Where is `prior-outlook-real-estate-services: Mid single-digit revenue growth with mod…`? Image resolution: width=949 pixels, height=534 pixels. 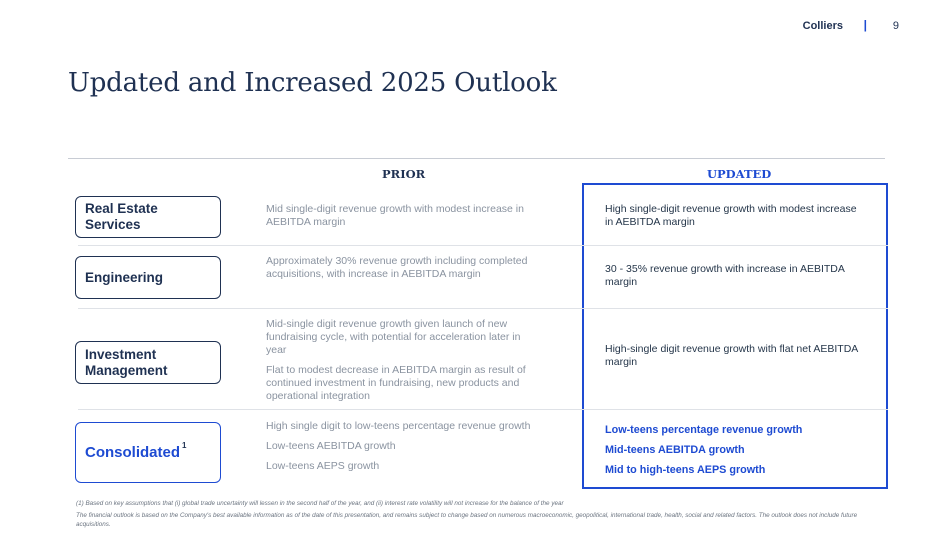 prior-outlook-real-estate-services: Mid single-digit revenue growth with mod… is located at coordinates (402, 219).